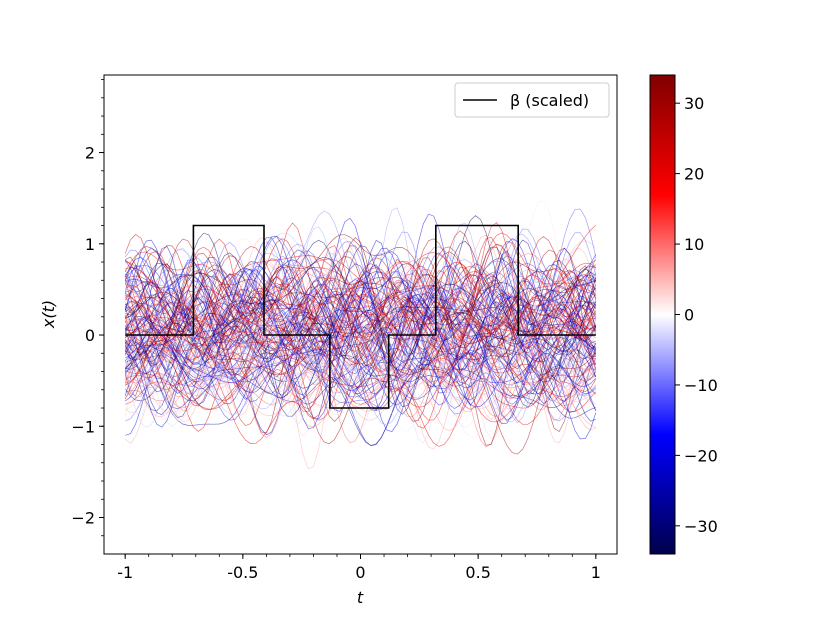 This screenshot has width=830, height=623. What do you see at coordinates (83, 518) in the screenshot?
I see `y-tick-label: −2` at bounding box center [83, 518].